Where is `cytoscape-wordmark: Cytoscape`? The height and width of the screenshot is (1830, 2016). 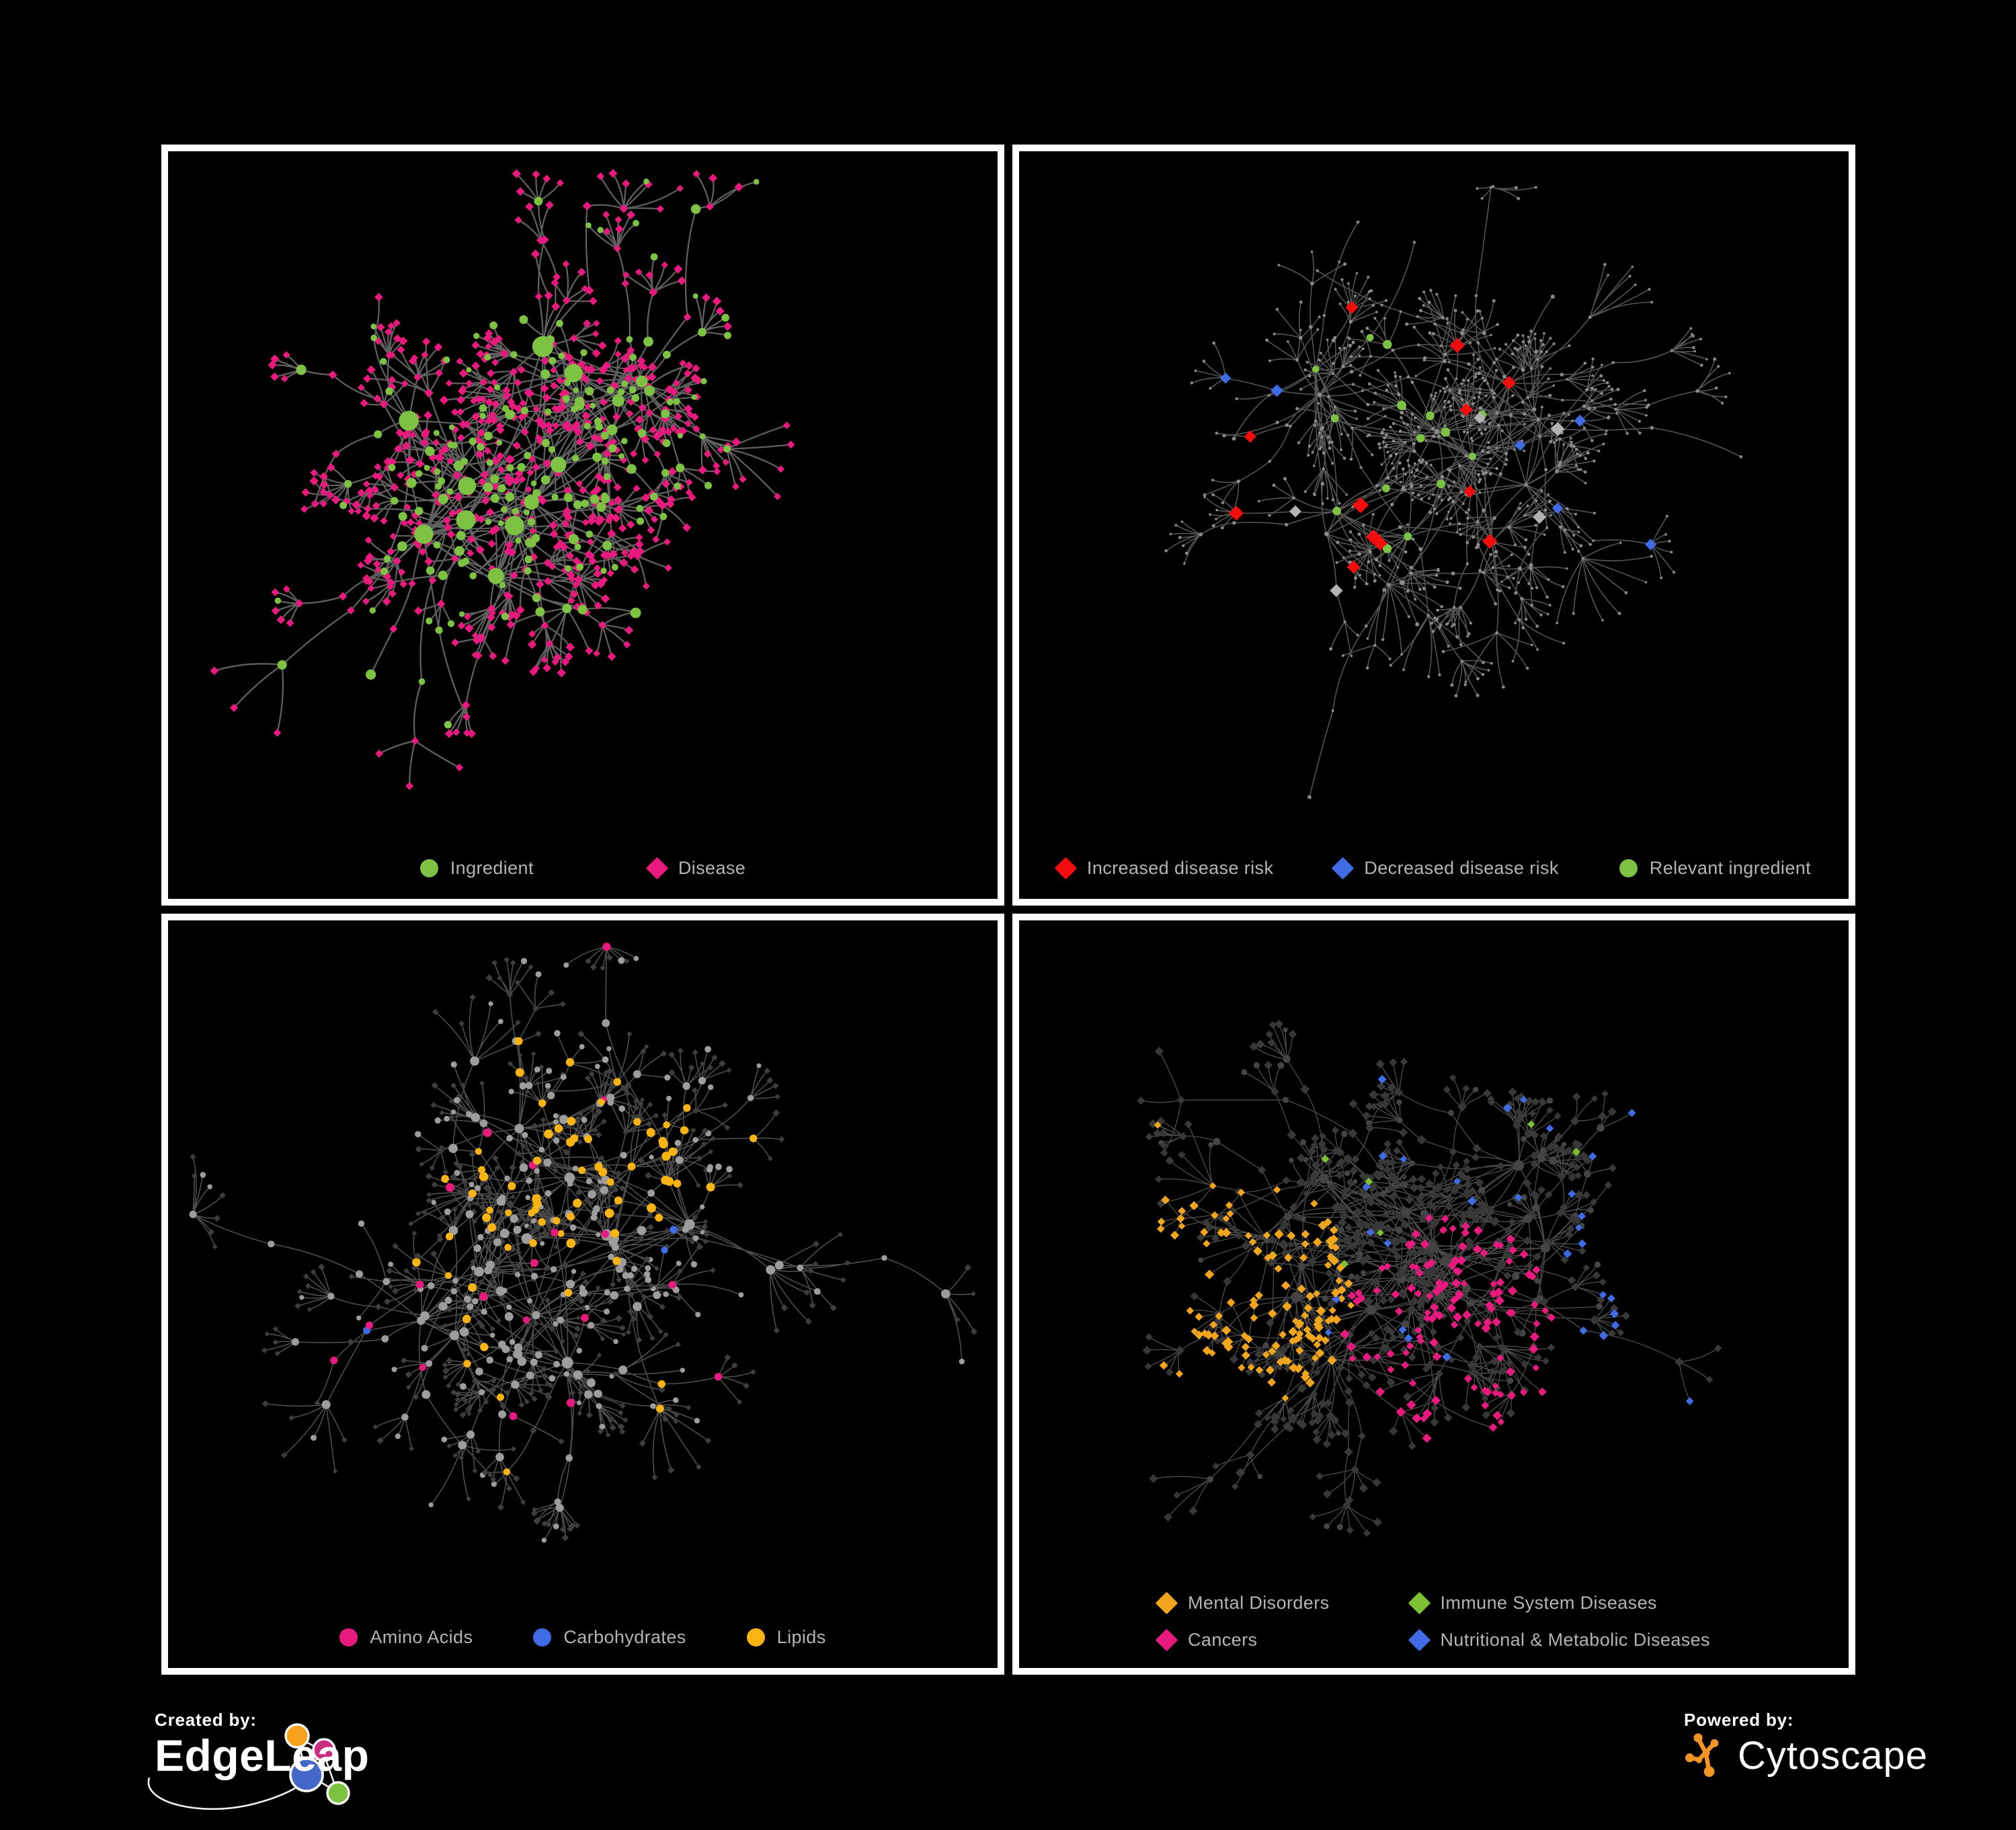 cytoscape-wordmark: Cytoscape is located at coordinates (1833, 1756).